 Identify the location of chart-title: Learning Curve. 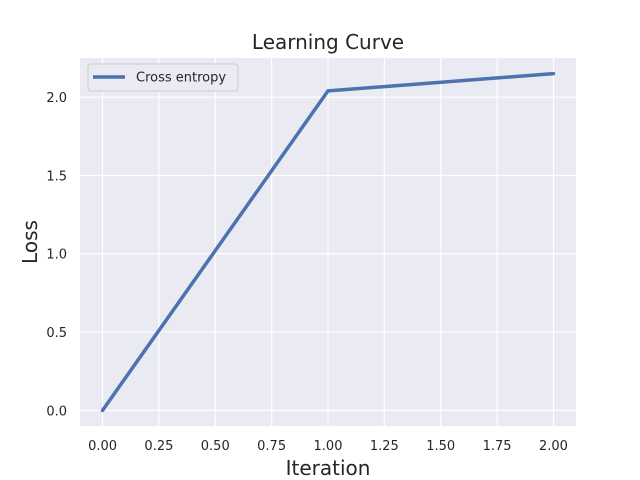
(328, 42).